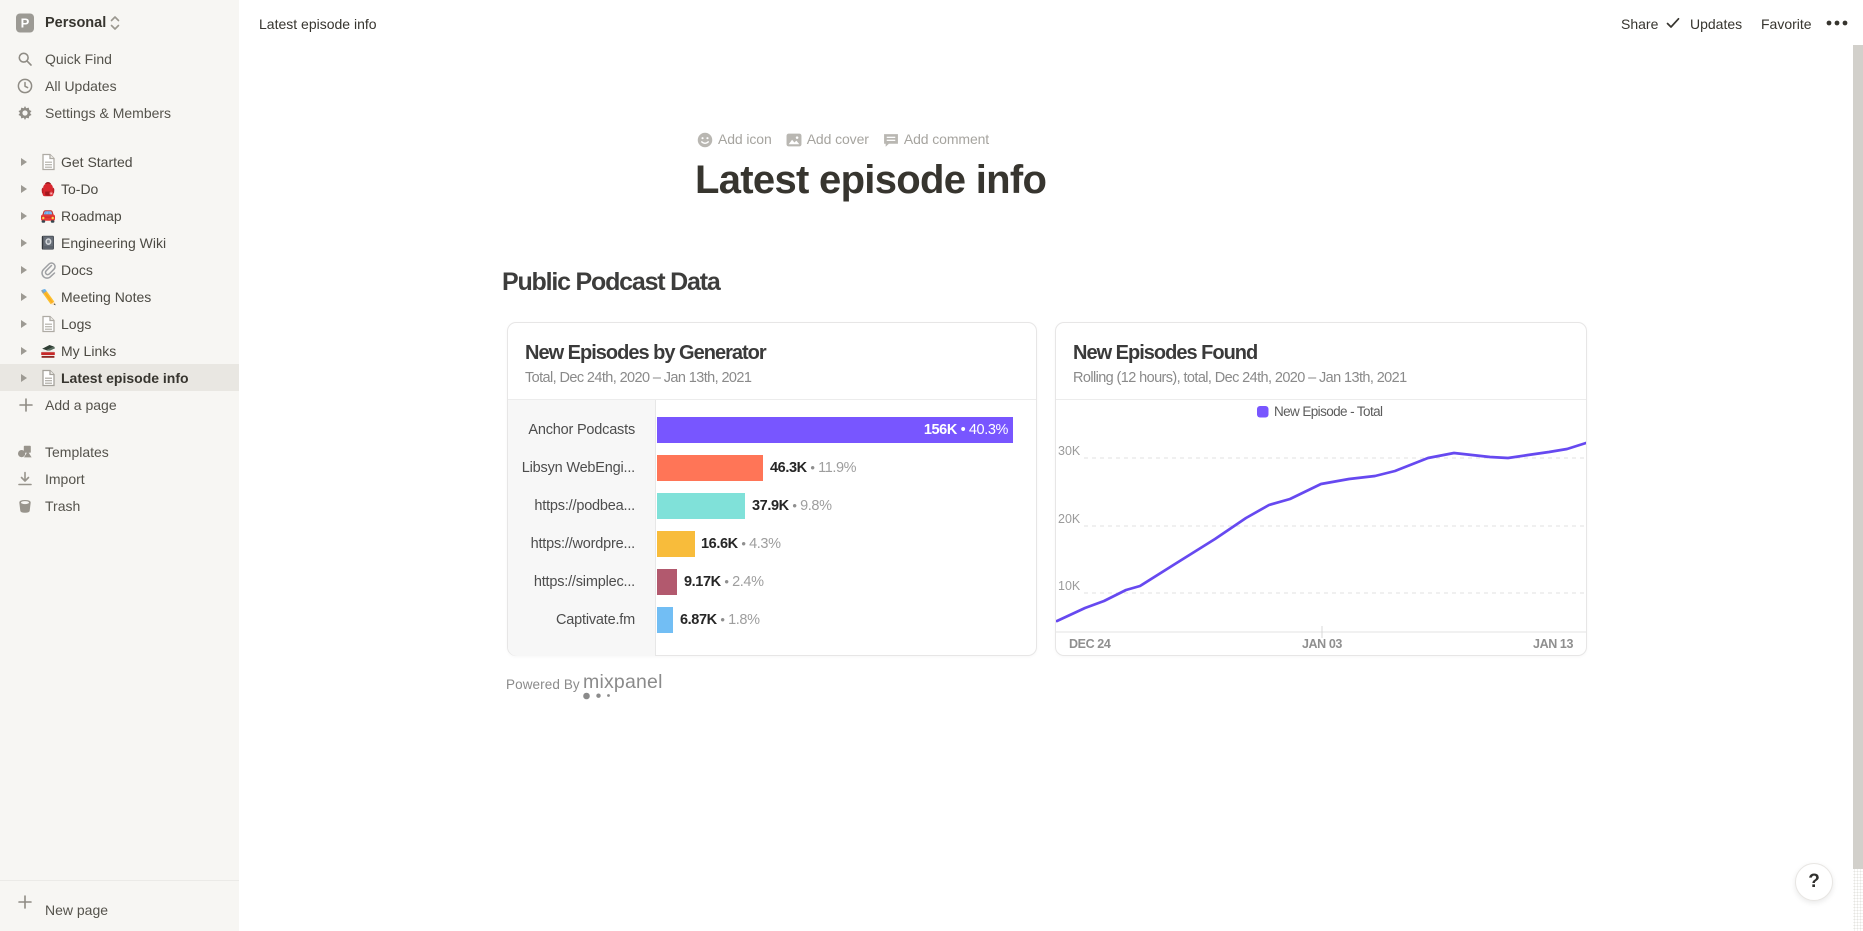 The height and width of the screenshot is (931, 1863). Describe the element at coordinates (1069, 586) in the screenshot. I see `svg-text: 10K` at that location.